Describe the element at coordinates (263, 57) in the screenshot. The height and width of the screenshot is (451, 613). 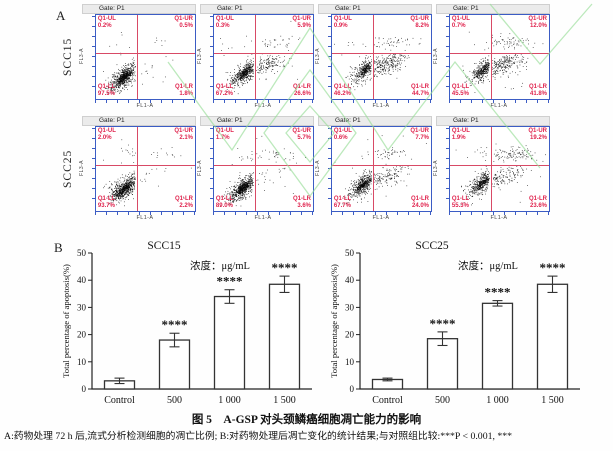
I see `flow-plot-area: Q1-UL 0.3% Q1-UR 5.9% Q1-LL 67.2% Q1-LR 26.6%` at that location.